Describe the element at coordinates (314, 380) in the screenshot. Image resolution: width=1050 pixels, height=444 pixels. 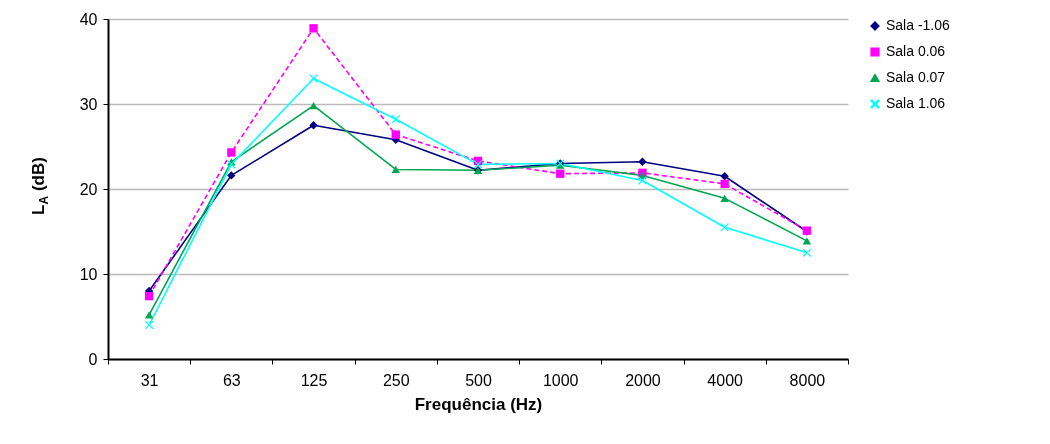
I see `x-tick-label: 125` at that location.